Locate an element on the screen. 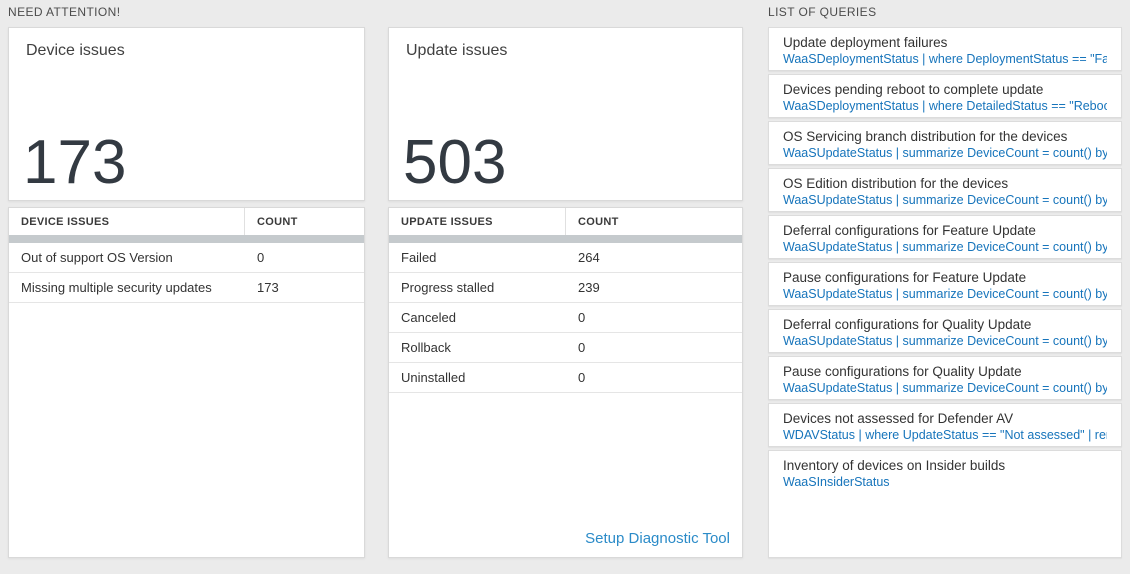 The height and width of the screenshot is (574, 1130). query-title: OS Edition distribution for the devices is located at coordinates (896, 183).